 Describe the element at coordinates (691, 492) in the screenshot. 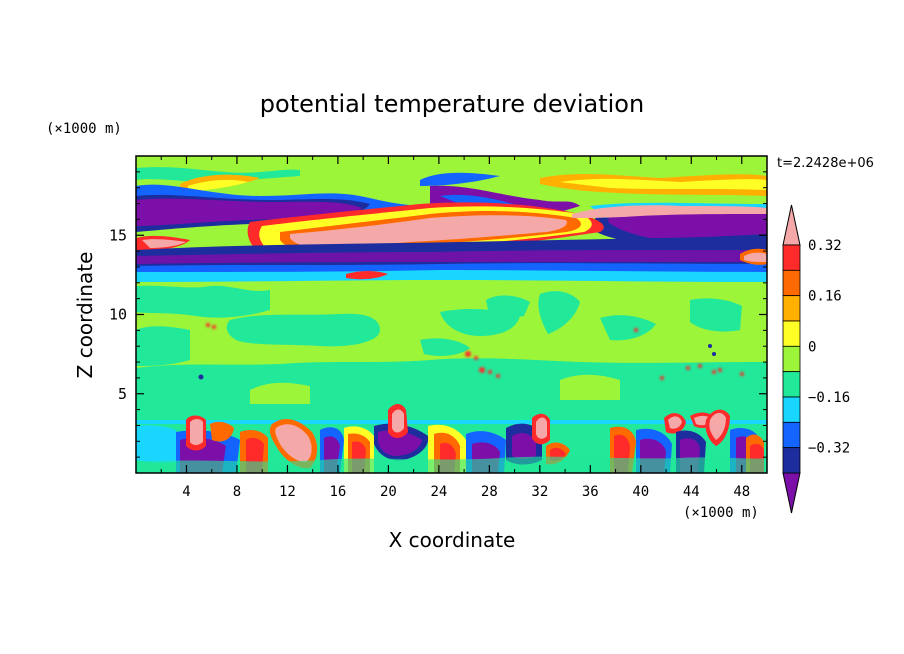

I see `x-tick-label: 44` at that location.